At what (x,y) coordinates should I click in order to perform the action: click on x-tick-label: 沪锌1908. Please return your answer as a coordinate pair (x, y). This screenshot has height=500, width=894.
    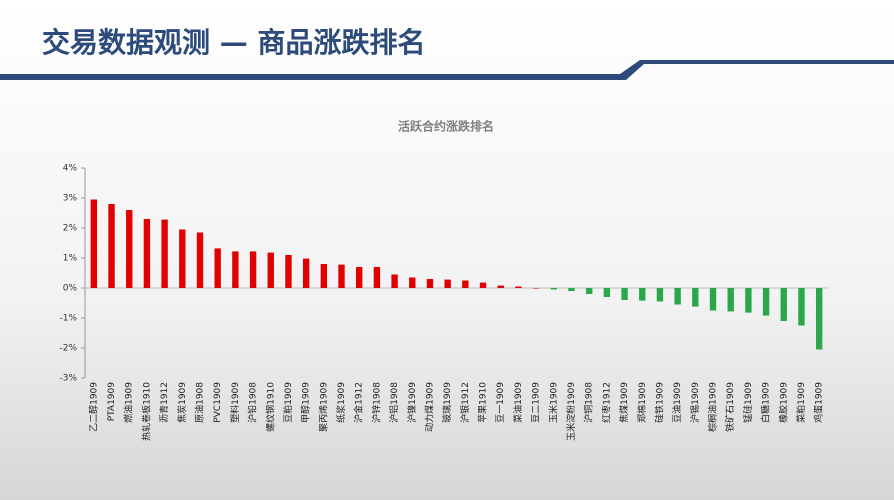
    Looking at the image, I should click on (376, 402).